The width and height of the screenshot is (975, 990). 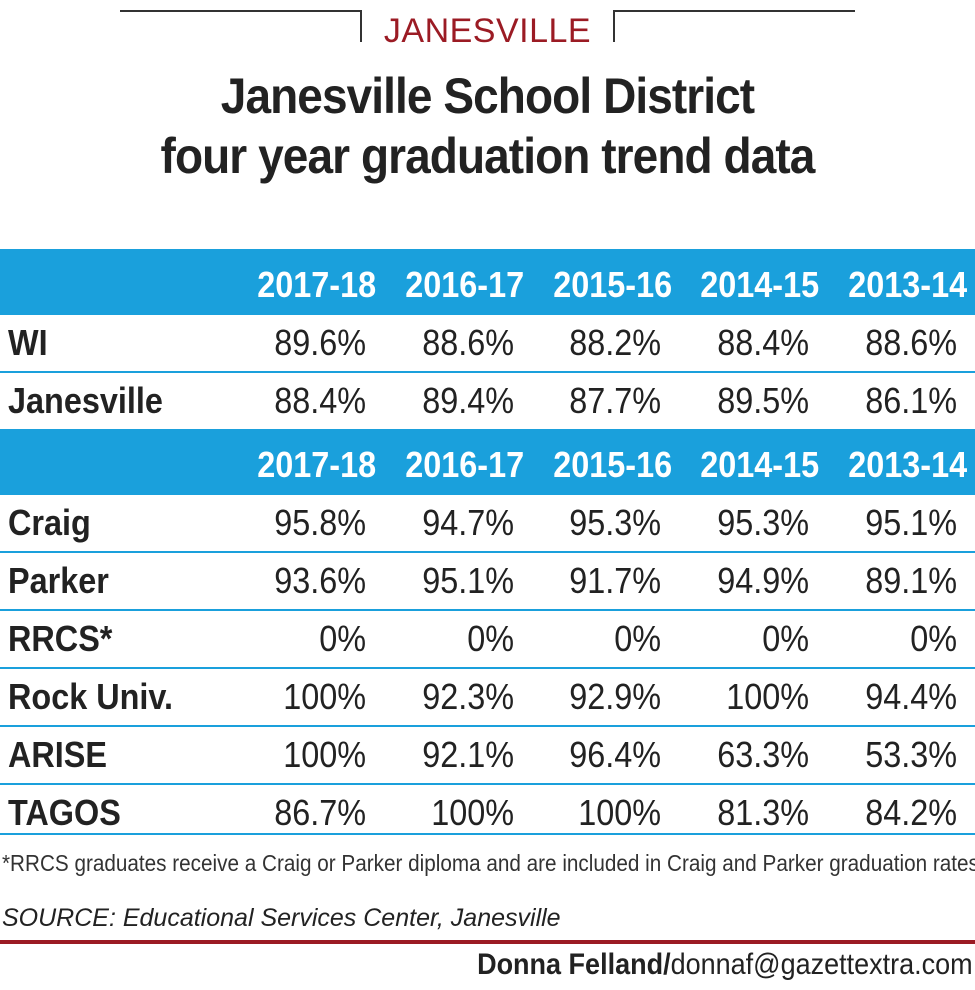 What do you see at coordinates (310, 812) in the screenshot?
I see `table-cell: 86.7%` at bounding box center [310, 812].